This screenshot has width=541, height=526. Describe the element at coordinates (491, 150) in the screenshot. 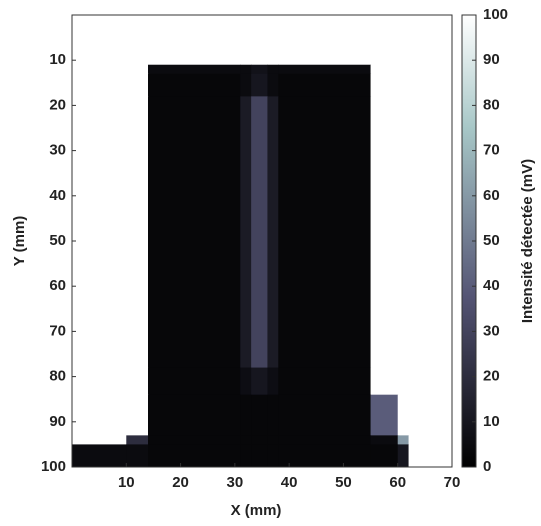

I see `colorbar-tick-label: 70` at that location.